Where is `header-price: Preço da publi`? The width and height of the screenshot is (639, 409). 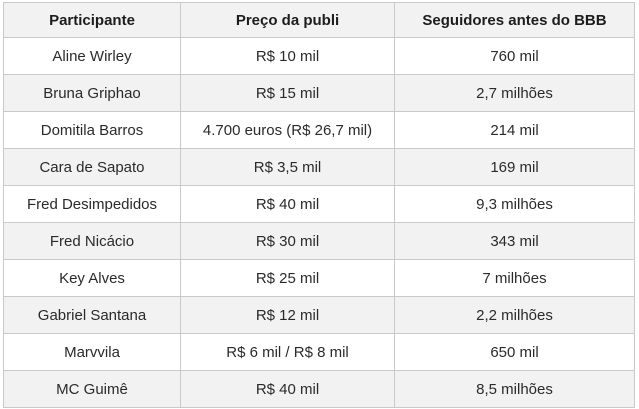
header-price: Preço da publi is located at coordinates (287, 20).